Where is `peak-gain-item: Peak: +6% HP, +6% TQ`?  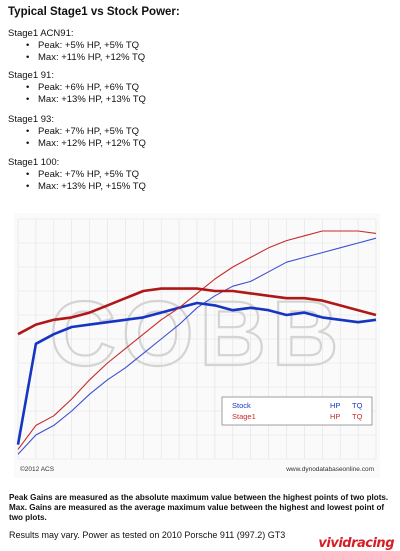 peak-gain-item: Peak: +6% HP, +6% TQ is located at coordinates (167, 88).